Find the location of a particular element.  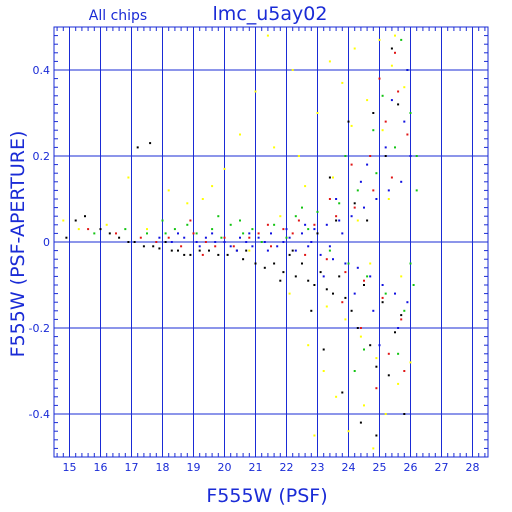

x-tick-label: 25 is located at coordinates (380, 467).